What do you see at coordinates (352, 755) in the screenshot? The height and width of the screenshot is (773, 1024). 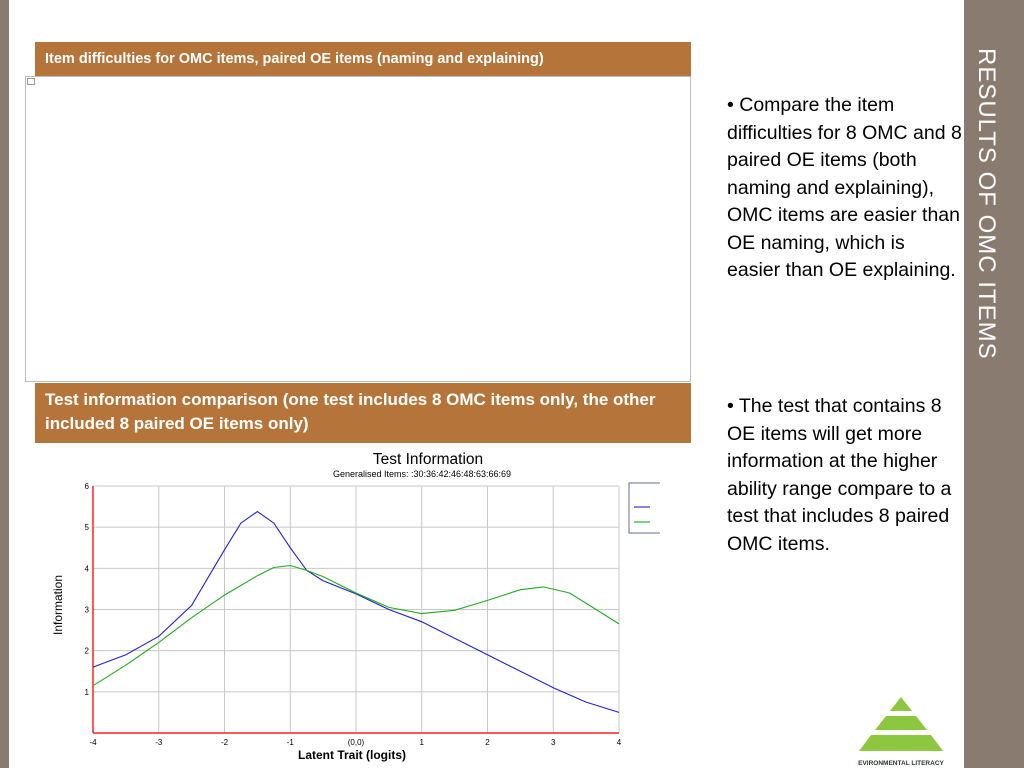 I see `x-axis-label: Latent Trait (logits)` at bounding box center [352, 755].